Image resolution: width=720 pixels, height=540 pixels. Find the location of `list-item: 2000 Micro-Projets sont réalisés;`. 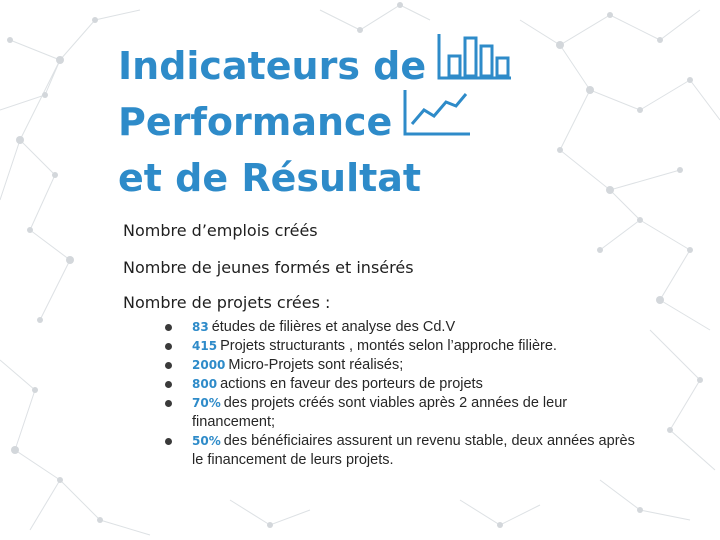

list-item: 2000 Micro-Projets sont réalisés; is located at coordinates (400, 365).